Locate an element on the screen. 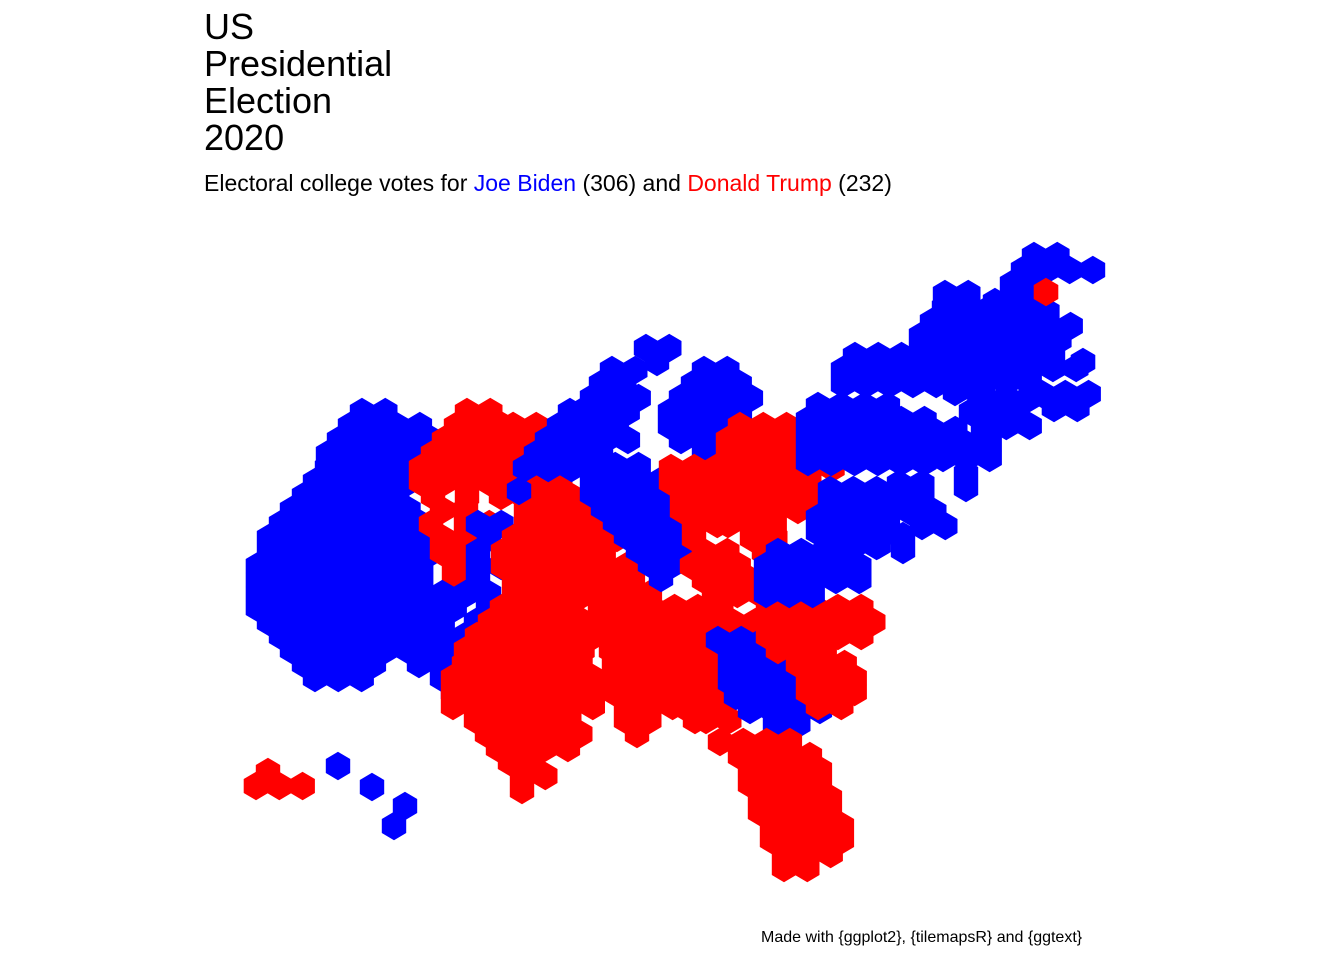 This screenshot has width=1344, height=960. state-tile-ak is located at coordinates (279, 779).